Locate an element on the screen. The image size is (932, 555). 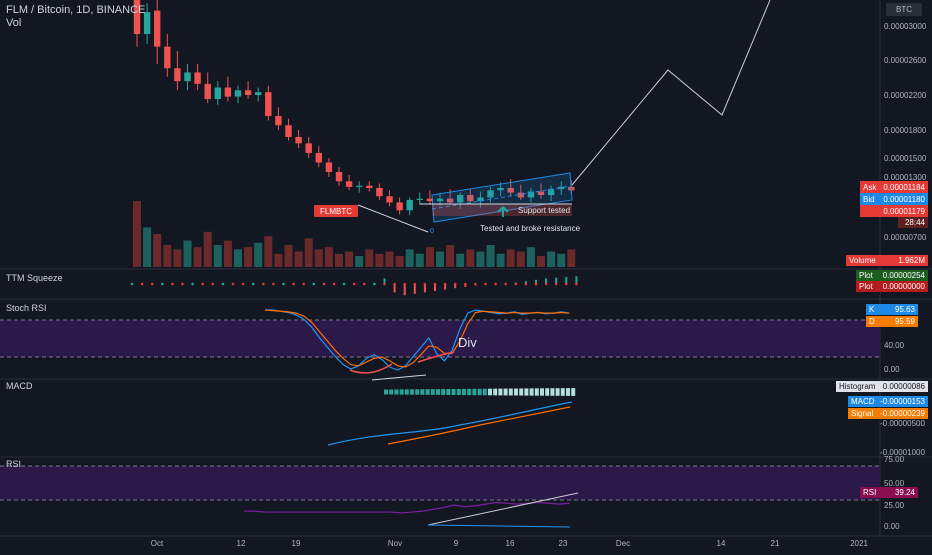
stoch-pane: Stoch RSI Div is located at coordinates (440, 342).